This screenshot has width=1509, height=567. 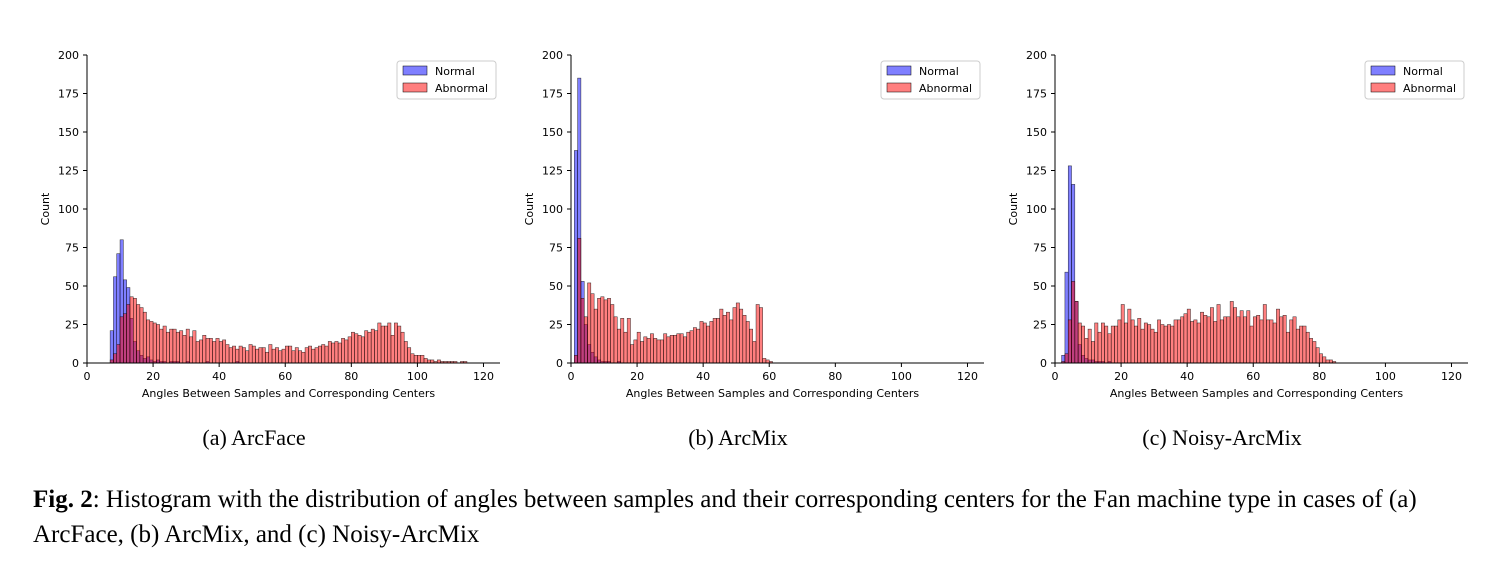 I want to click on y-axis-label: Count, so click(x=45, y=208).